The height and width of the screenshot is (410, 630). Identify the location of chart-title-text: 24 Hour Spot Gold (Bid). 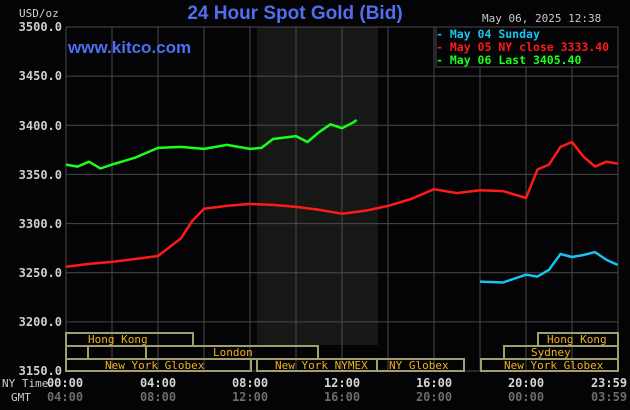
(295, 13).